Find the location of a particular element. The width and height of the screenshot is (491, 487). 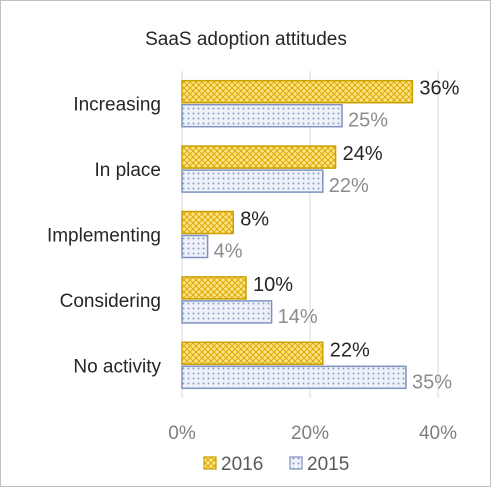

category-label: Considering is located at coordinates (110, 301).